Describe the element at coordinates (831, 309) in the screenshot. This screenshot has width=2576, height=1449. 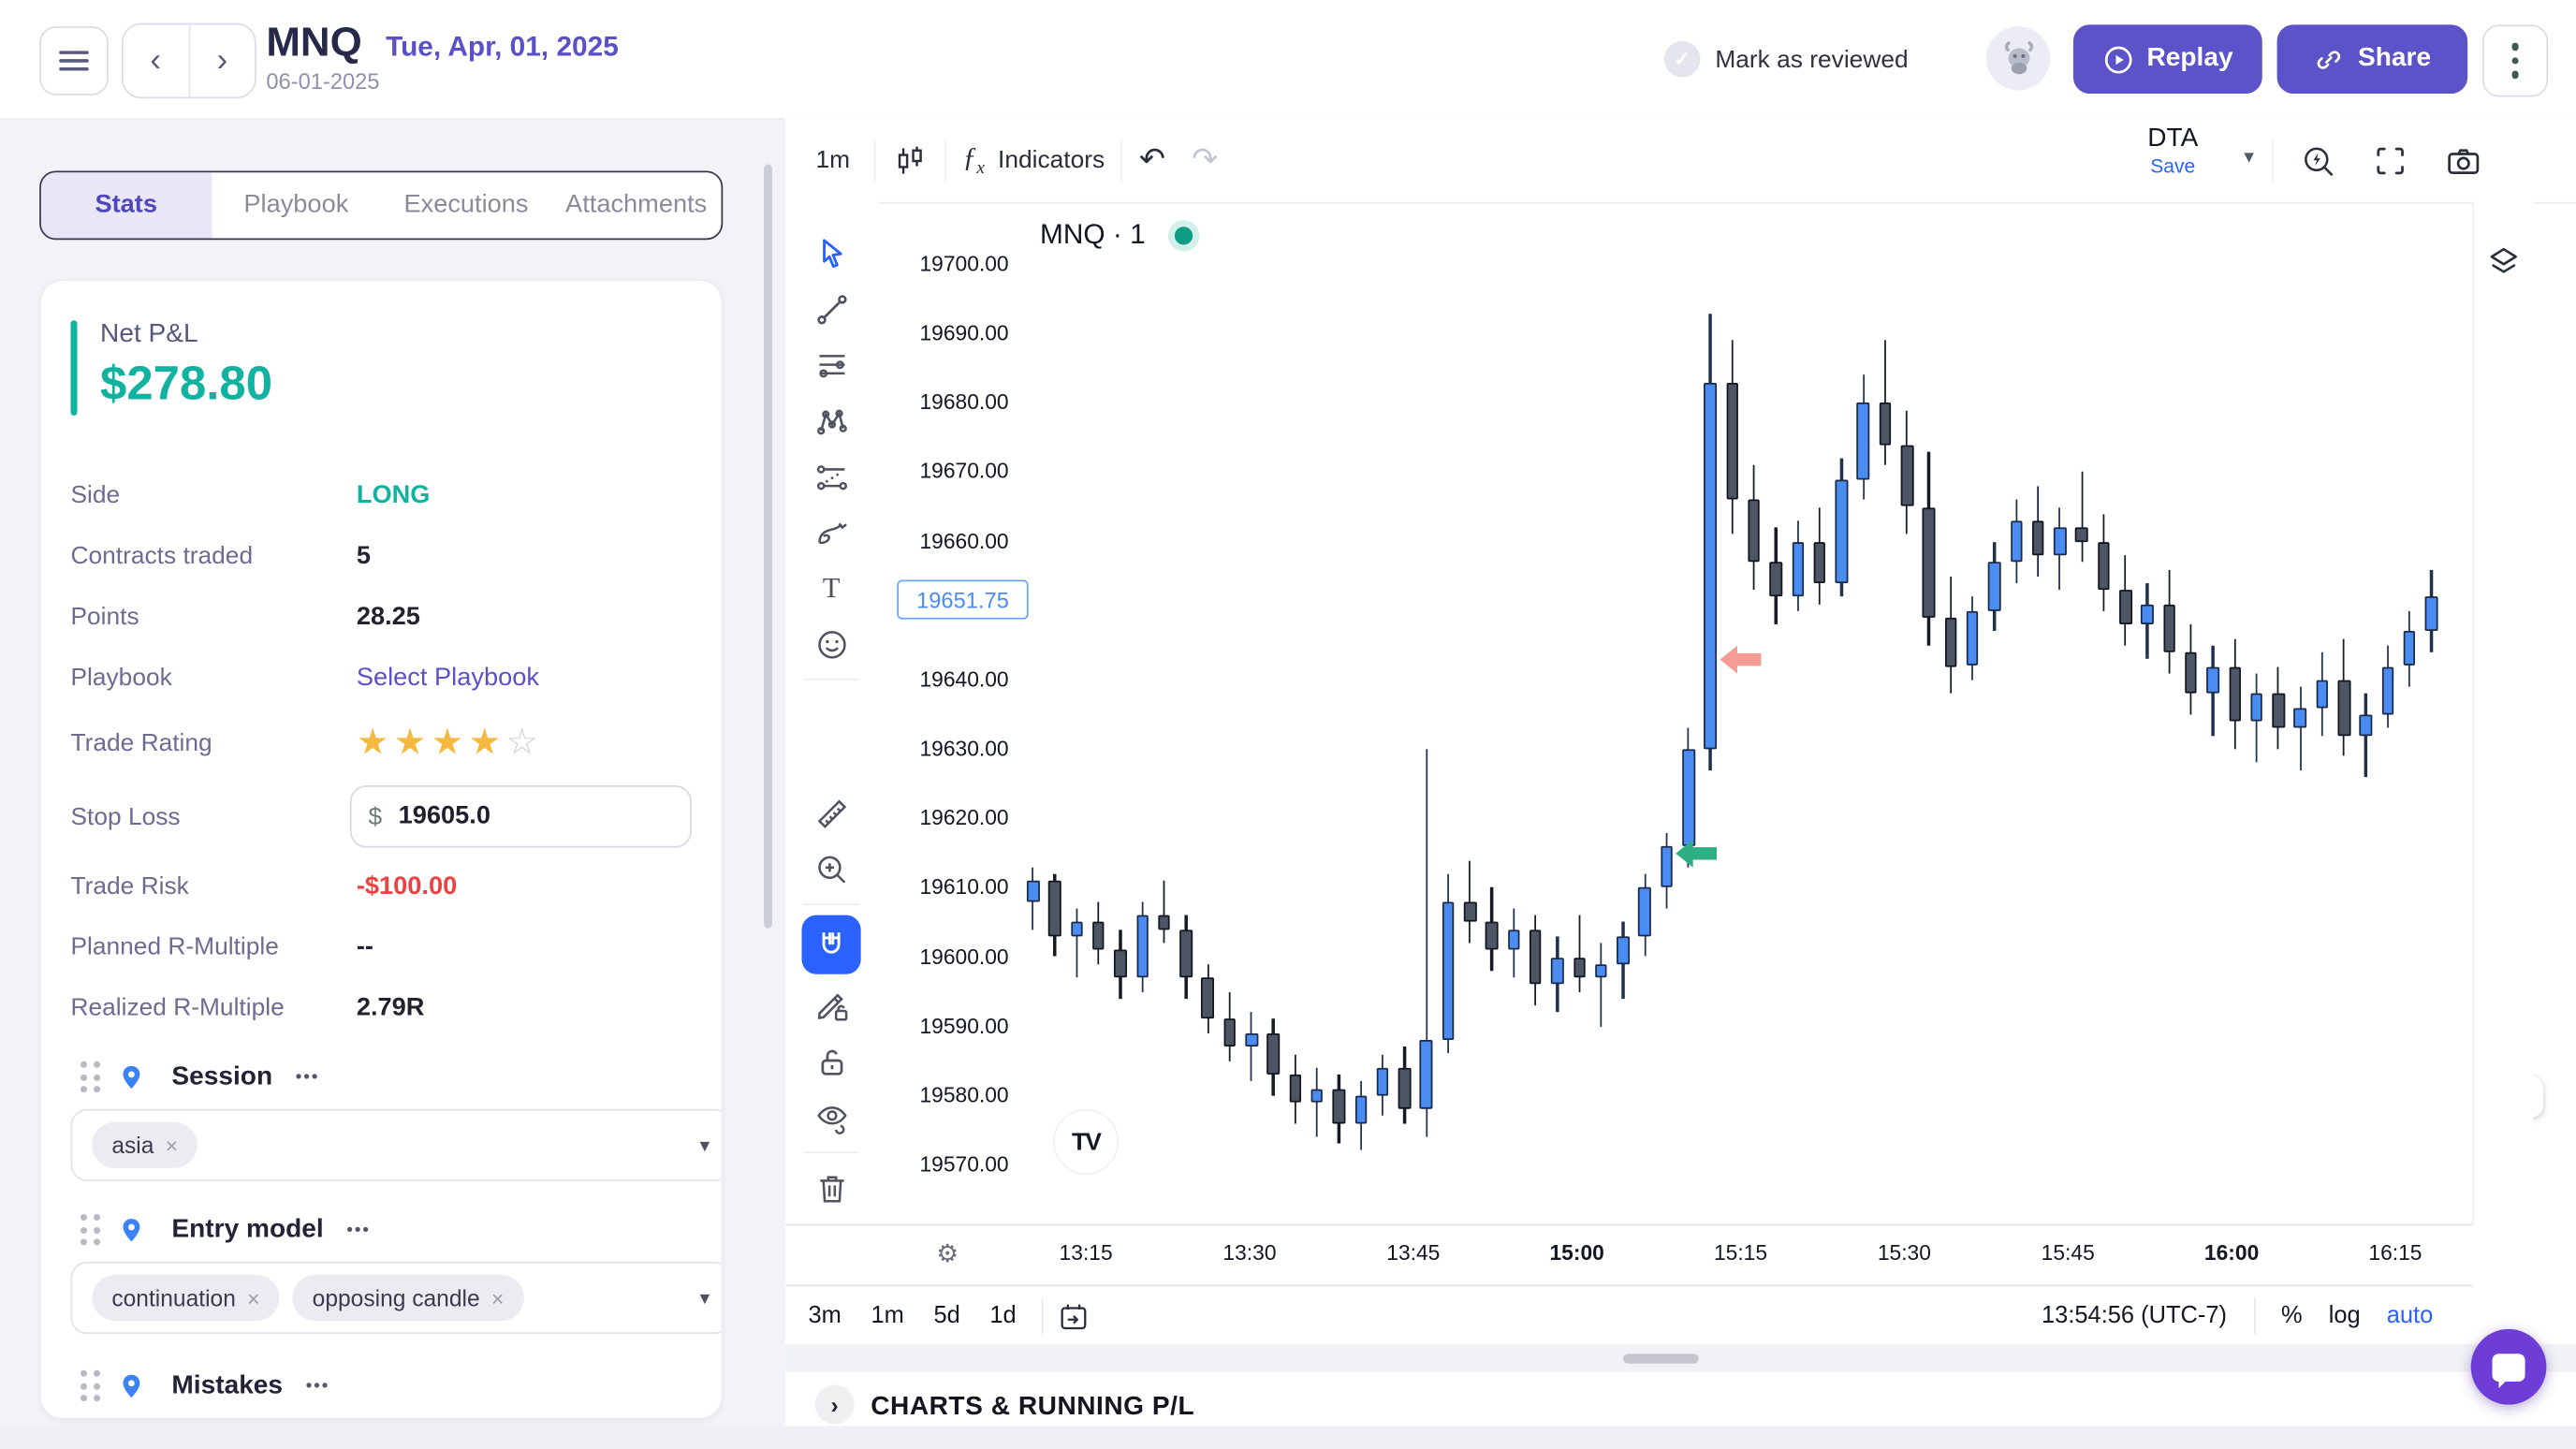
I see `trend-line-tool-button` at that location.